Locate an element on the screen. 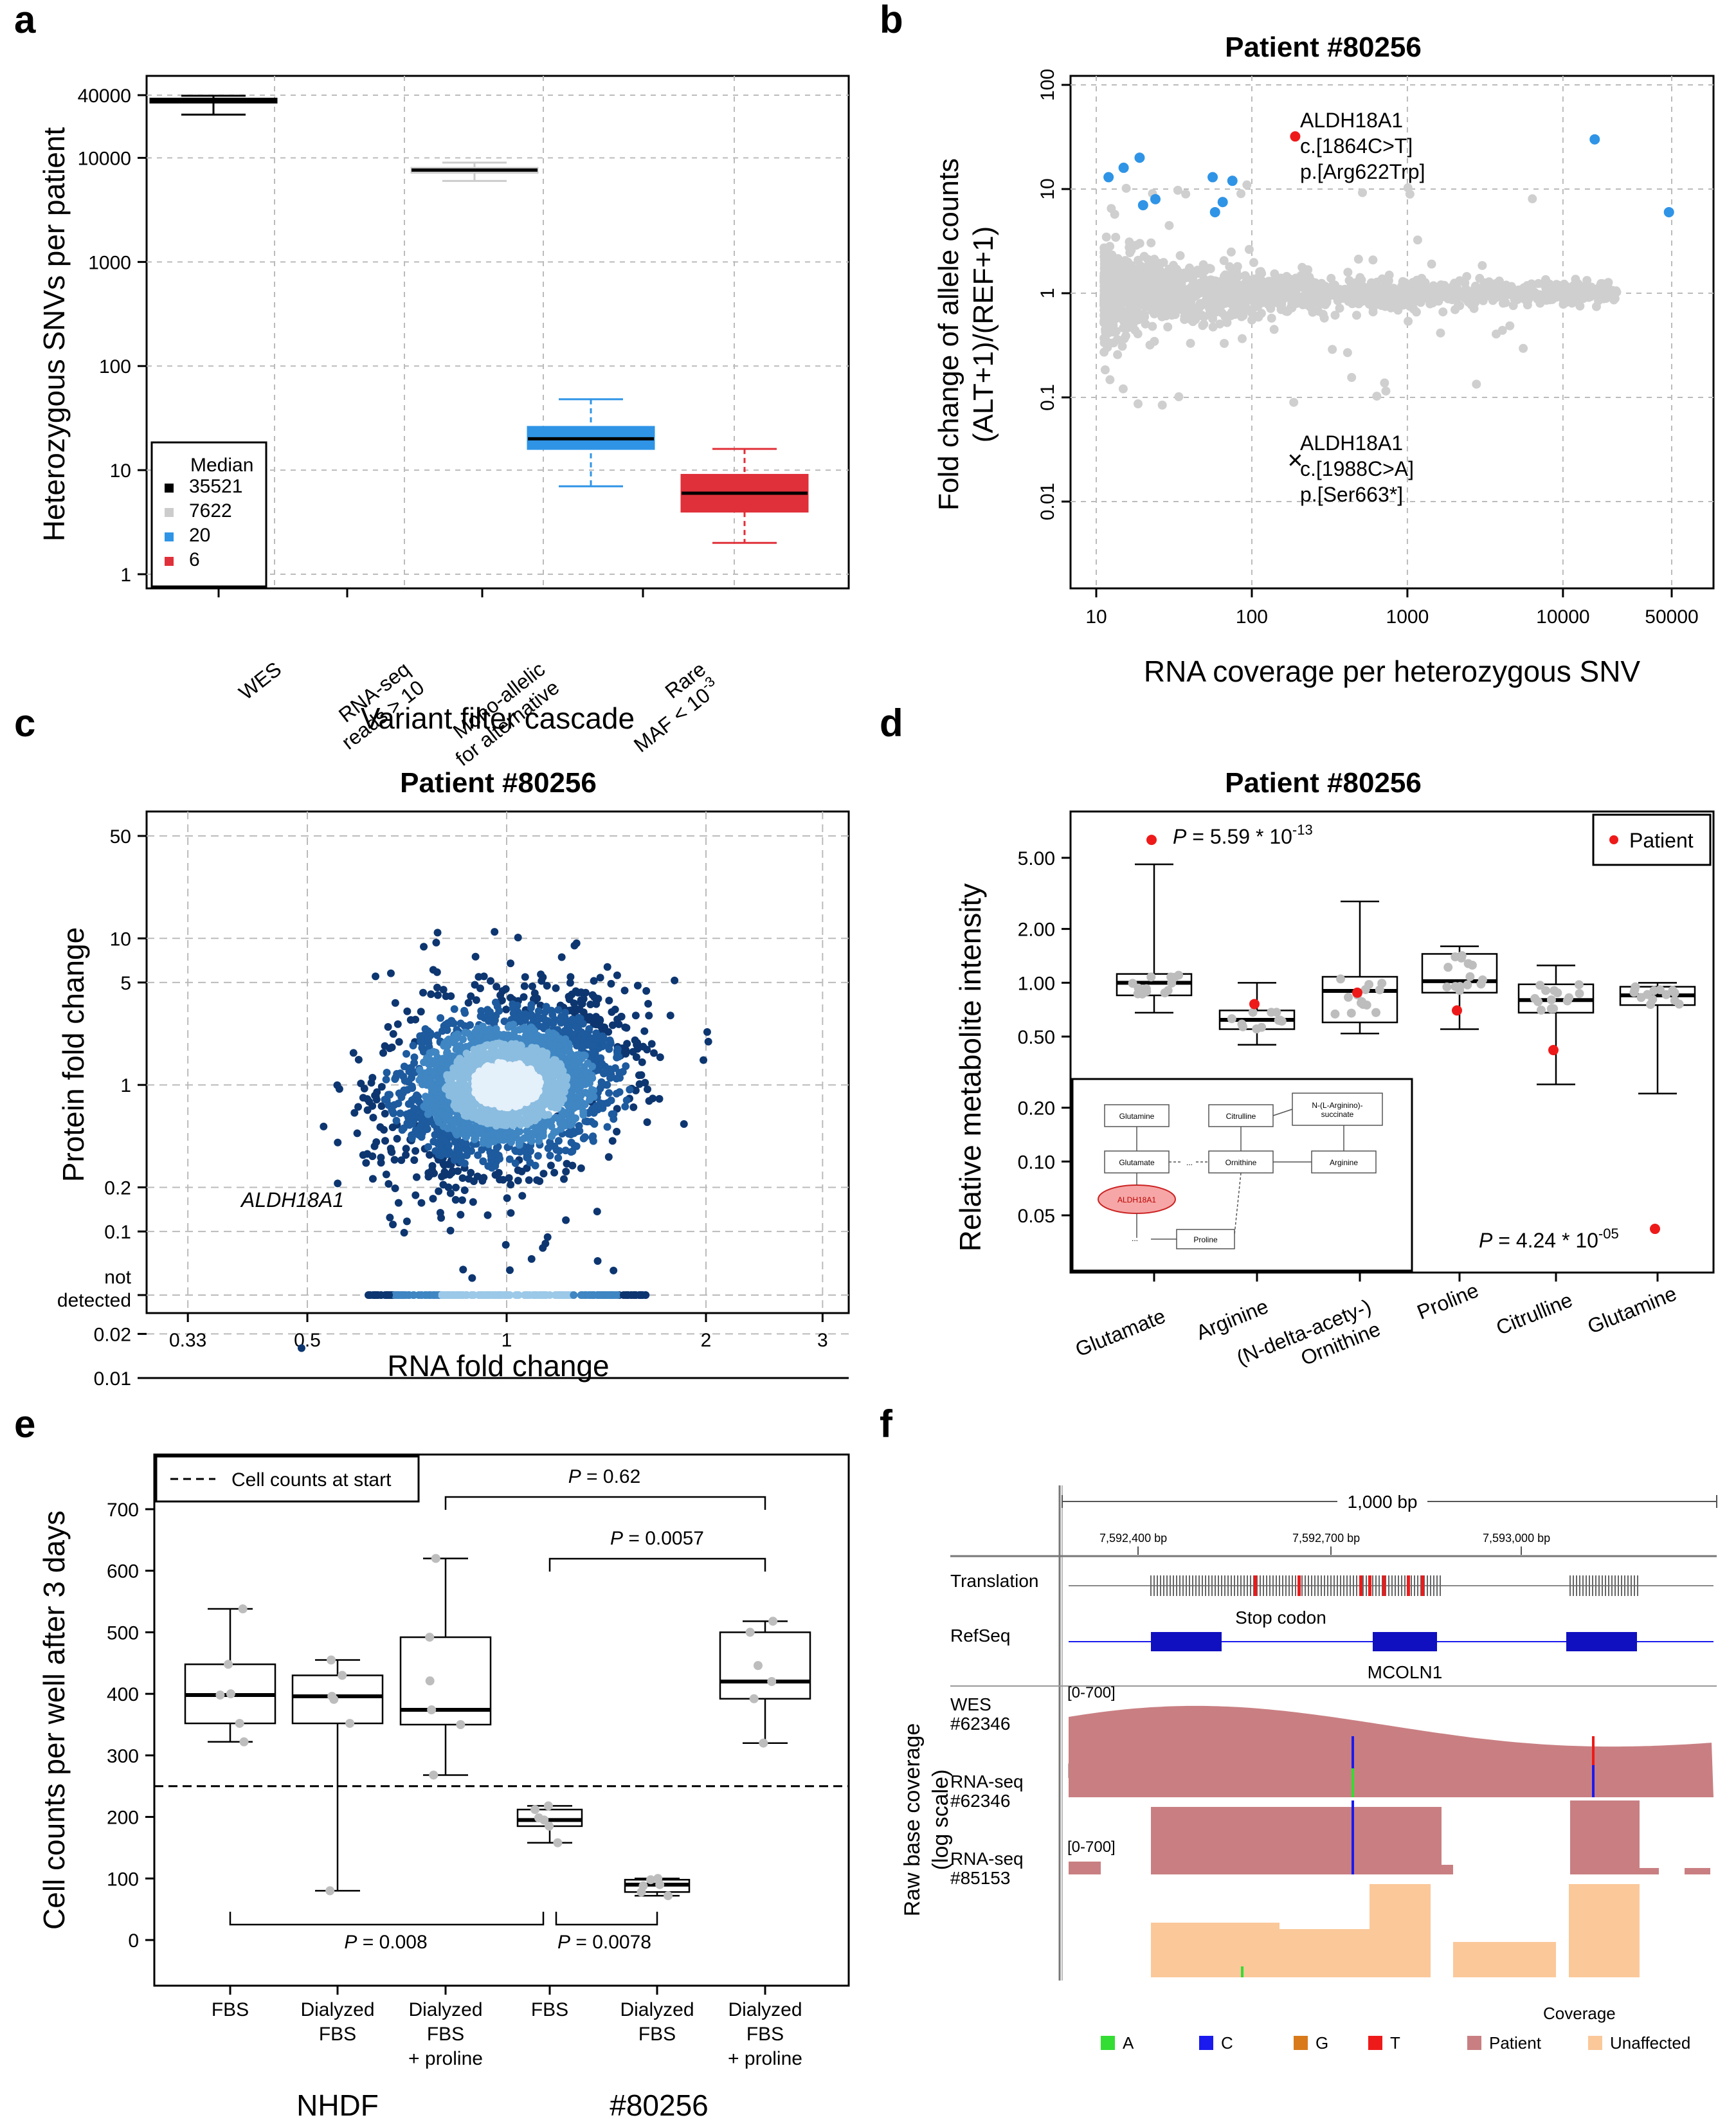  panel-a-box is located at coordinates (213, 105).